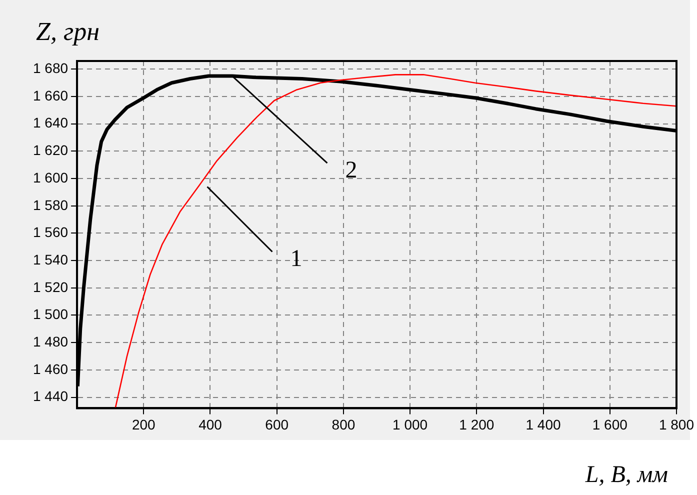 The height and width of the screenshot is (495, 697). Describe the element at coordinates (296, 259) in the screenshot. I see `annotation: 1` at that location.